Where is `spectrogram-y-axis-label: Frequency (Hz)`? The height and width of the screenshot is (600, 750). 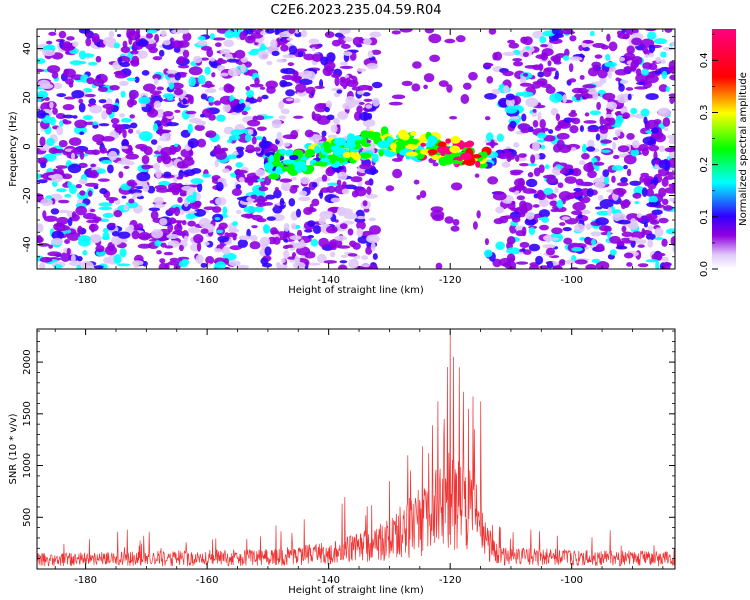 spectrogram-y-axis-label: Frequency (Hz) is located at coordinates (13, 149).